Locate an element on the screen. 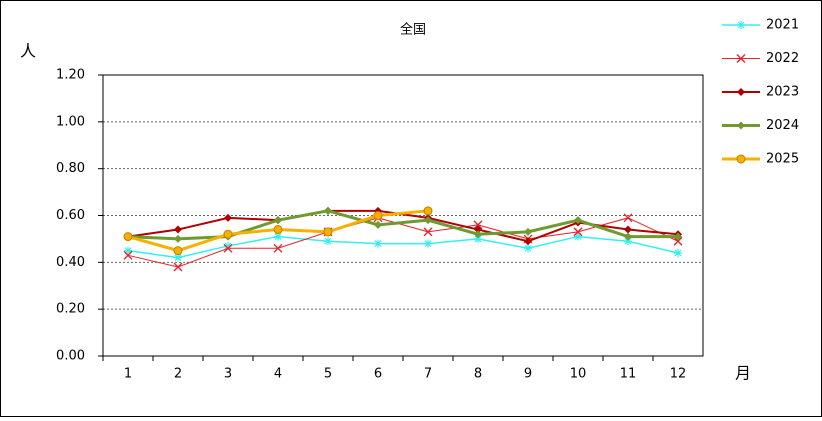 This screenshot has width=822, height=421. y-tick-label: 1.20 is located at coordinates (70, 75).